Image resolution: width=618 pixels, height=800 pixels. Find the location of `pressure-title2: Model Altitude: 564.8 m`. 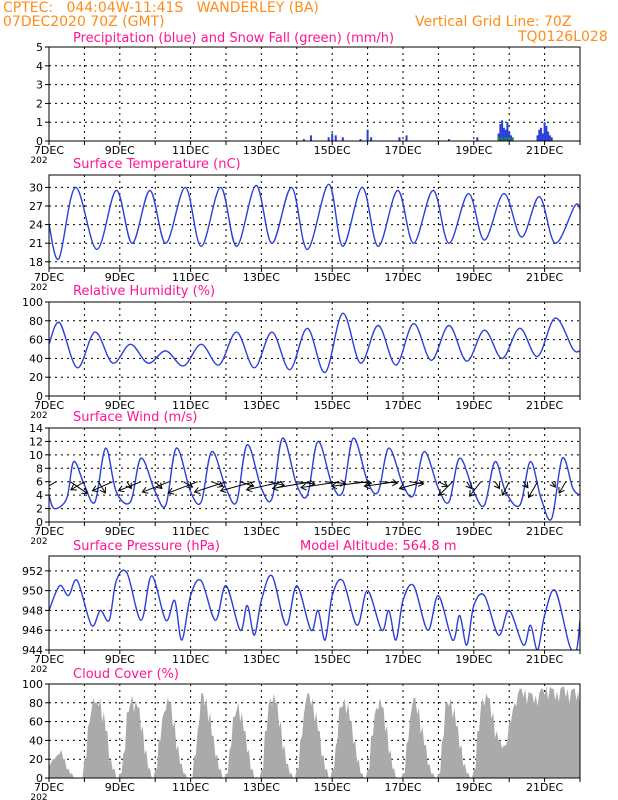

pressure-title2: Model Altitude: 564.8 m is located at coordinates (378, 546).